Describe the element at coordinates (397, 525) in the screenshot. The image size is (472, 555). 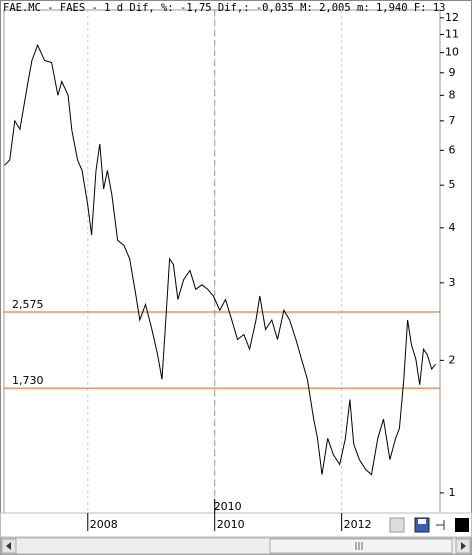
I see `tool-button` at that location.